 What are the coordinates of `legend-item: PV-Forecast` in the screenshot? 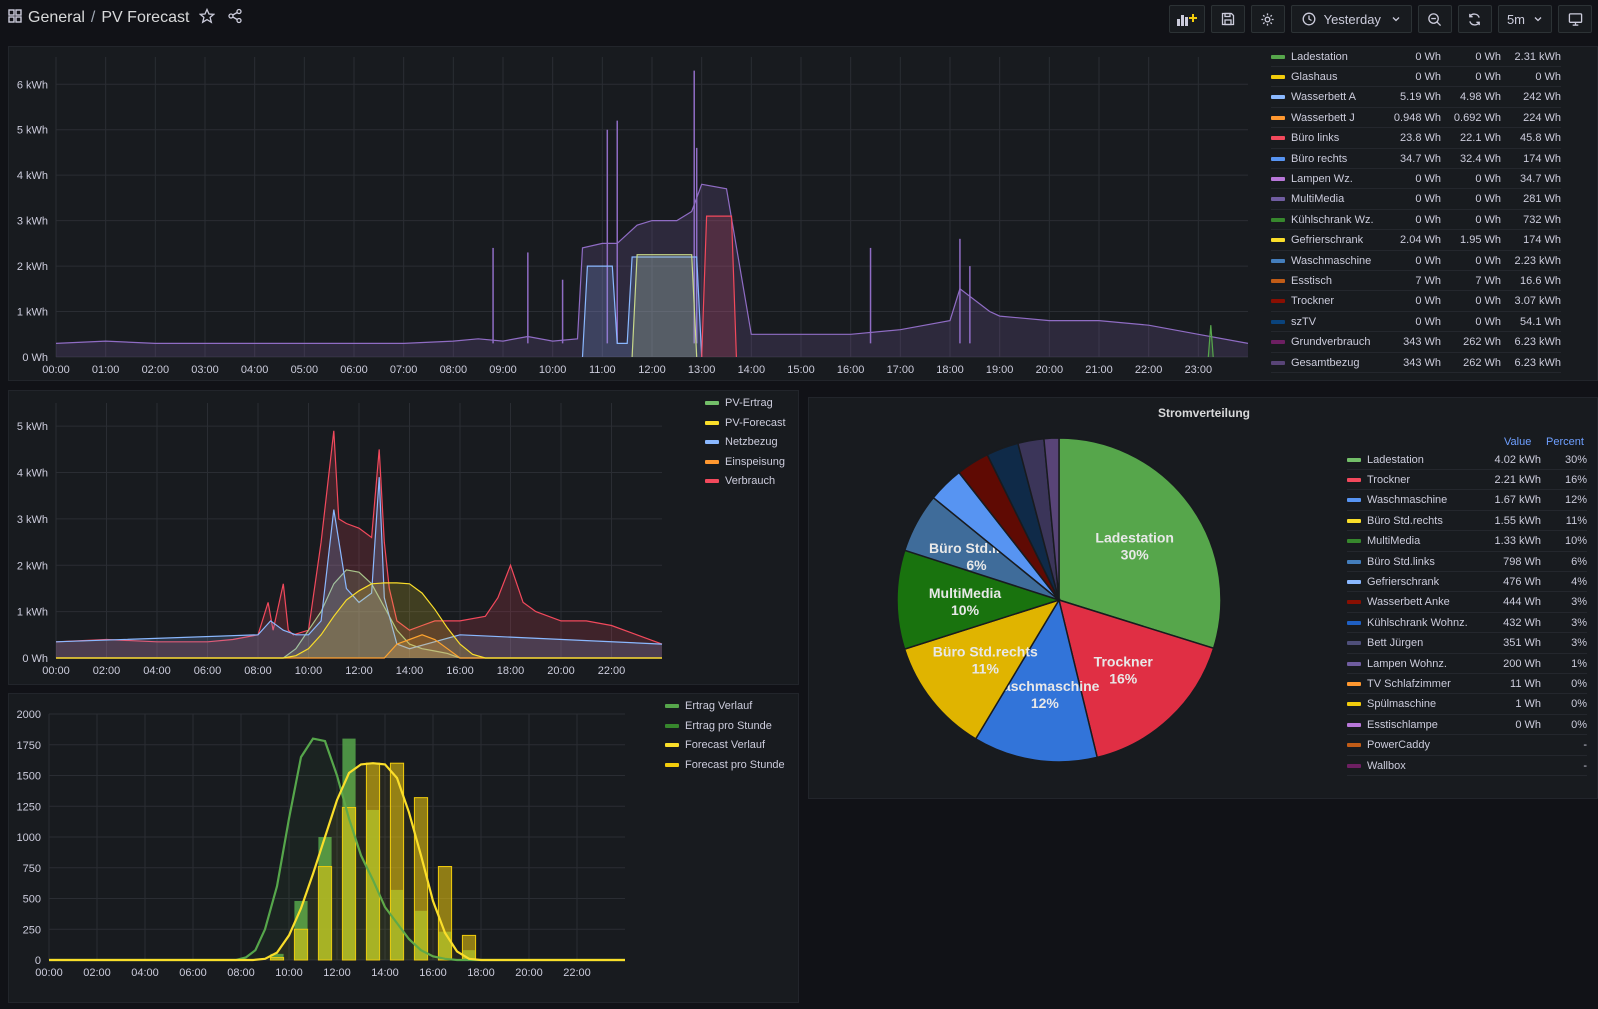 It's located at (745, 423).